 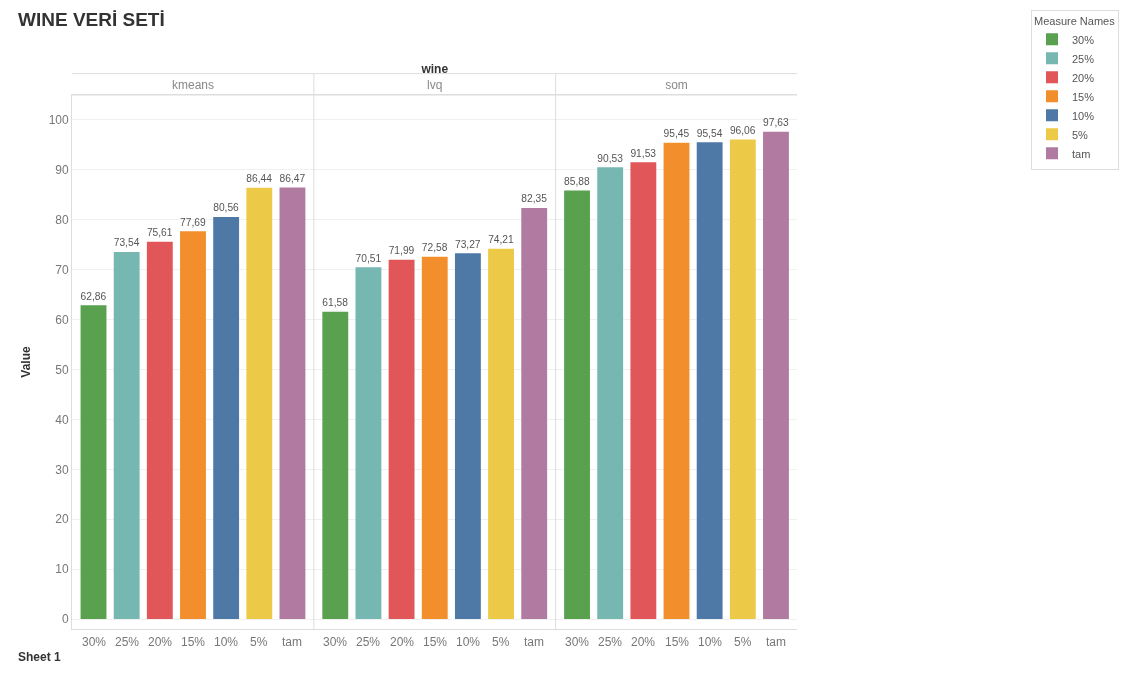 I want to click on data-label: 72,58, so click(x=434, y=248).